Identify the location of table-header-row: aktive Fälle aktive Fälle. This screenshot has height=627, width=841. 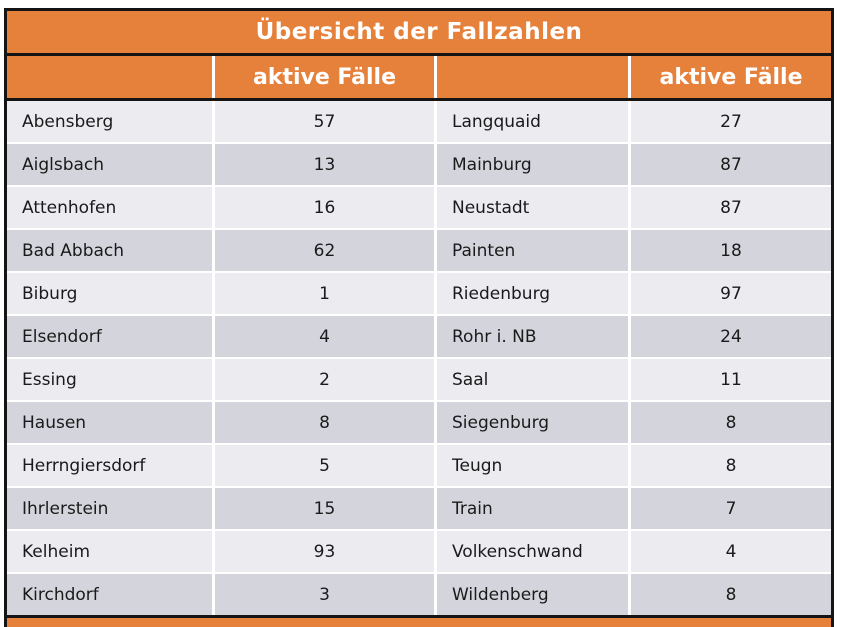
(419, 77).